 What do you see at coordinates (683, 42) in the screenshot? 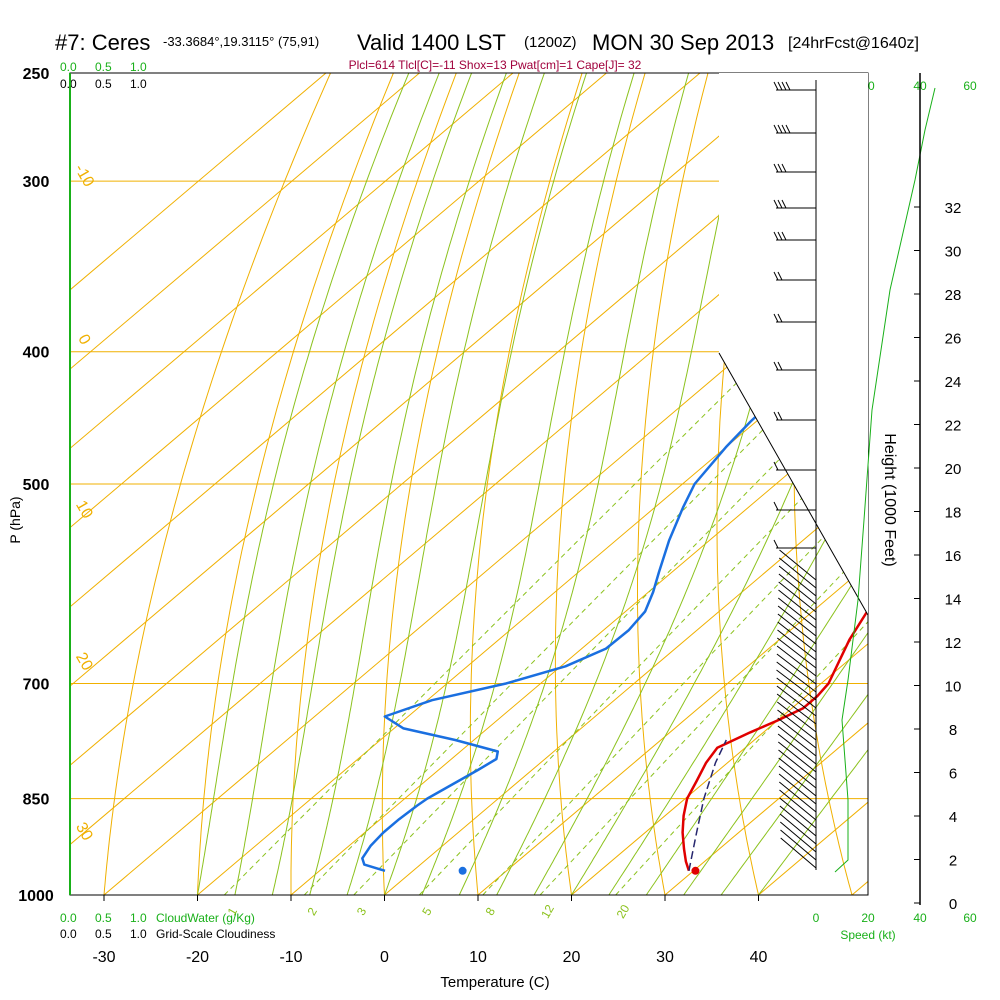
I see `forecast-date: MON 30 Sep 2013` at bounding box center [683, 42].